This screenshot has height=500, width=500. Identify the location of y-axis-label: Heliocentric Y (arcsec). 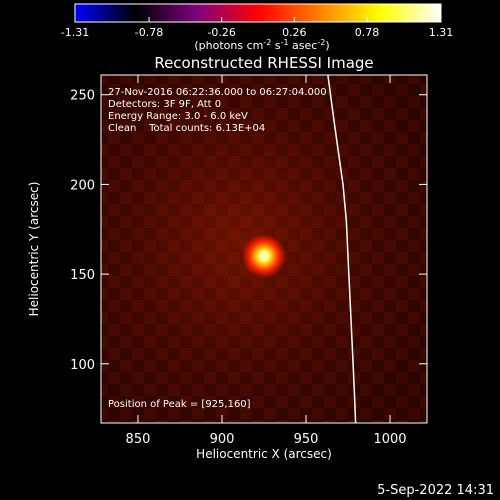
(34, 249).